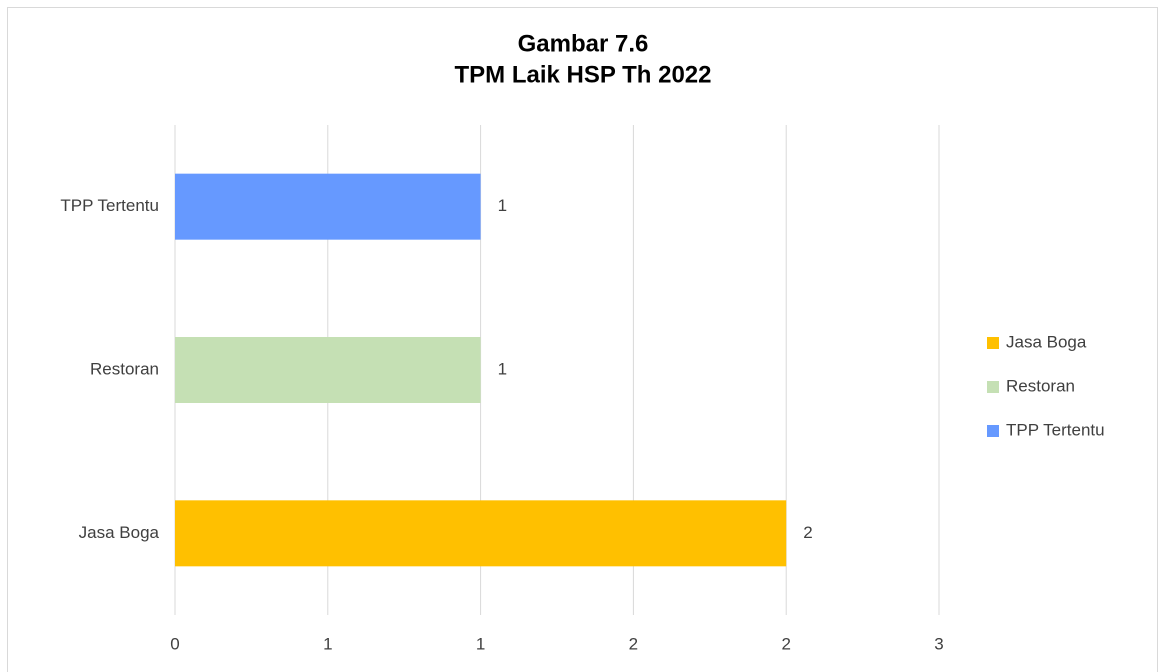  What do you see at coordinates (938, 643) in the screenshot?
I see `x-tick-label: 3` at bounding box center [938, 643].